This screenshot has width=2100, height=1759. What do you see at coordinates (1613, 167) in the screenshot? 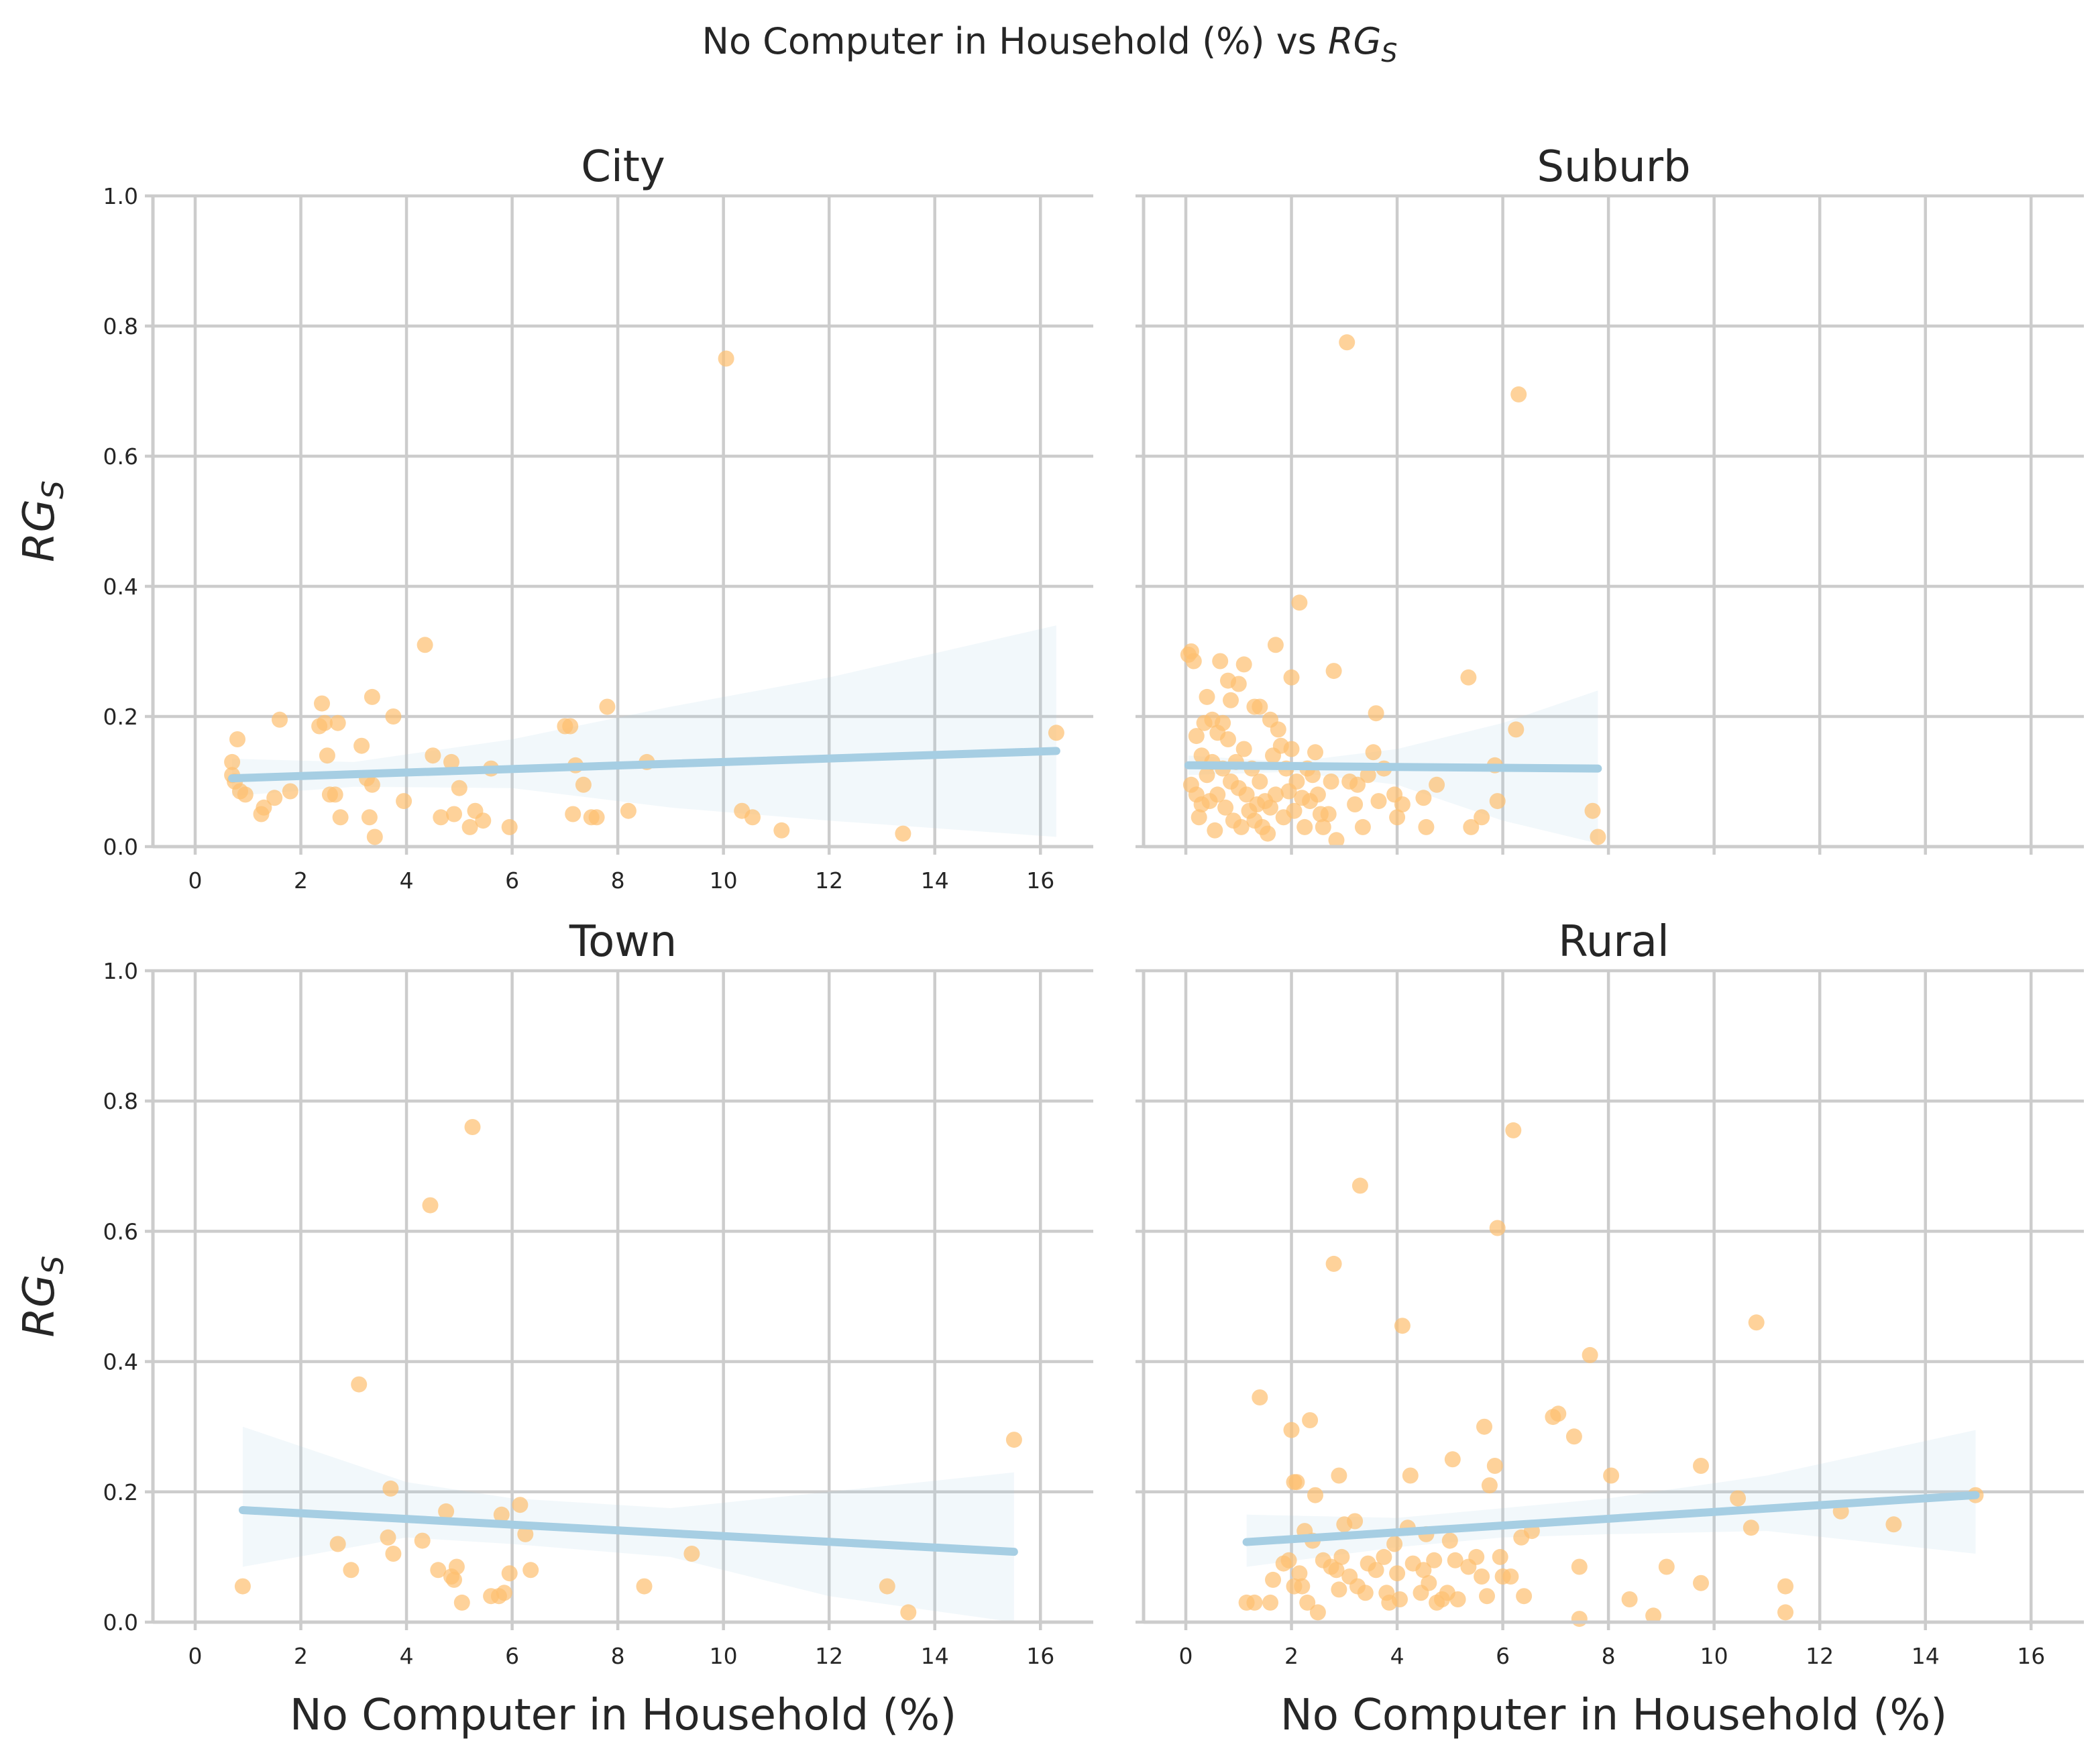
I see `panel-title-suburb: Suburb` at bounding box center [1613, 167].